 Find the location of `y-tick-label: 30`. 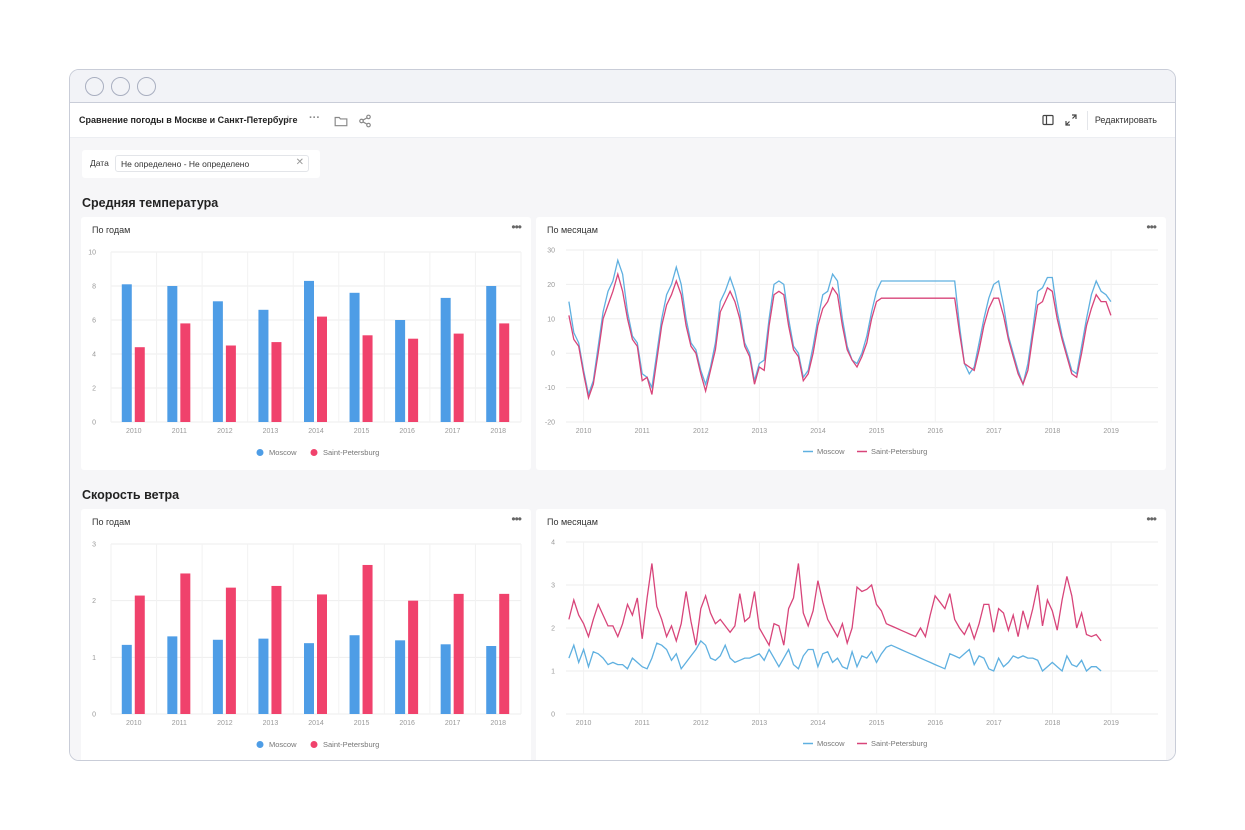

y-tick-label: 30 is located at coordinates (551, 251).